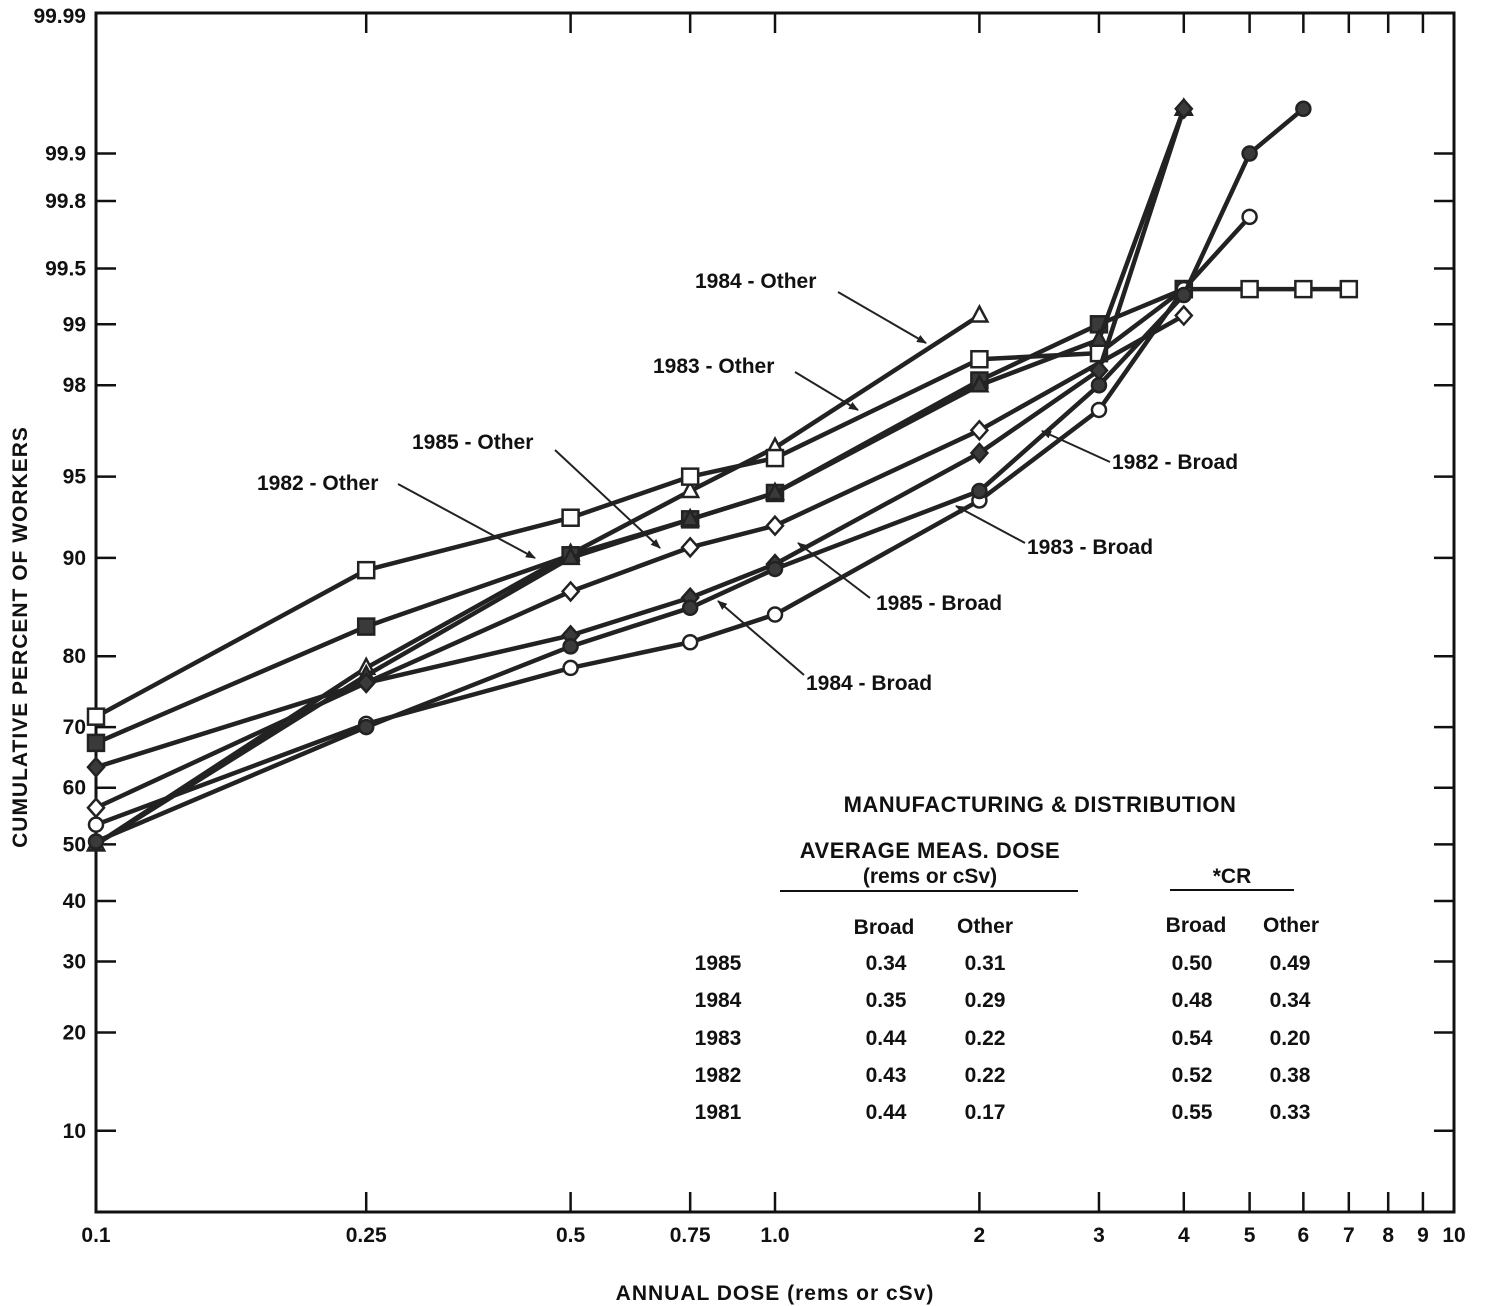  I want to click on label-1985-other: 1985 - Other, so click(472, 442).